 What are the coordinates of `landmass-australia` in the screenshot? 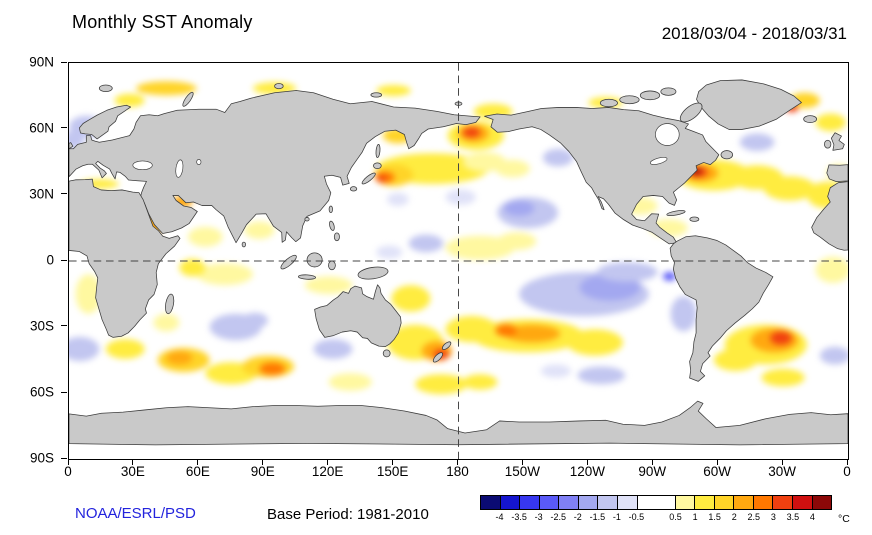 It's located at (358, 315).